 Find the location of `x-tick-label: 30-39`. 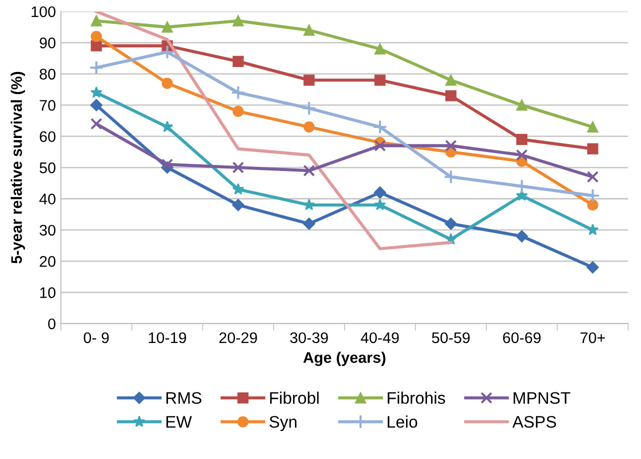

x-tick-label: 30-39 is located at coordinates (309, 338).